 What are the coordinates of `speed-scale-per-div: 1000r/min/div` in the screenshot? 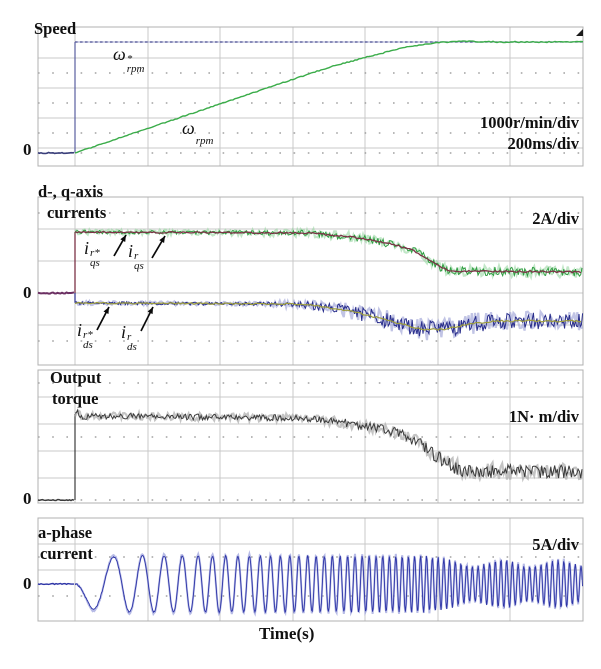 It's located at (529, 122).